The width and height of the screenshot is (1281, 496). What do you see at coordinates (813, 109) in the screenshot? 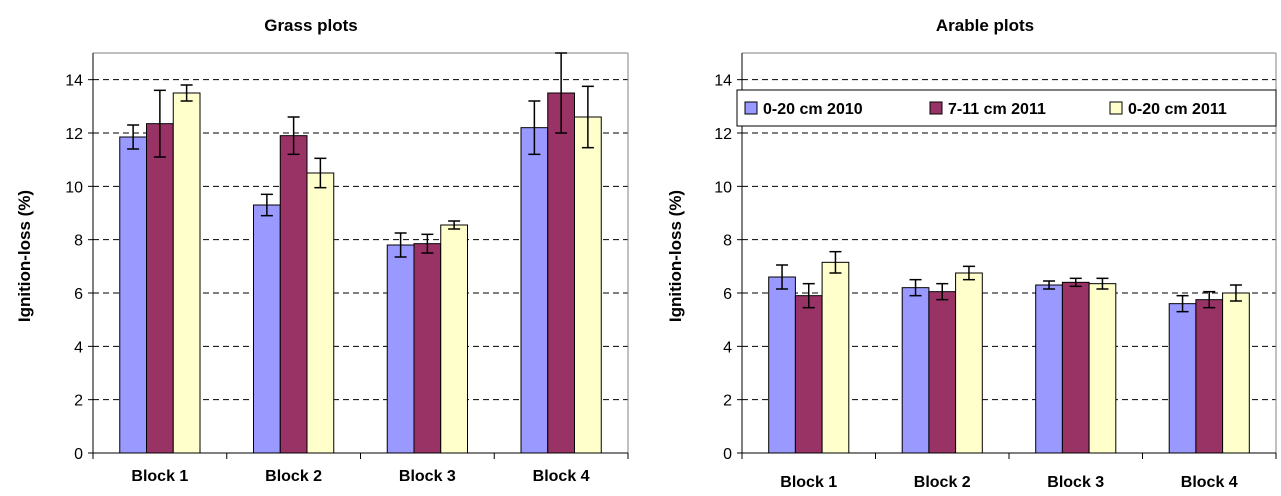
I see `legend-label: 0-20 cm 2010` at bounding box center [813, 109].